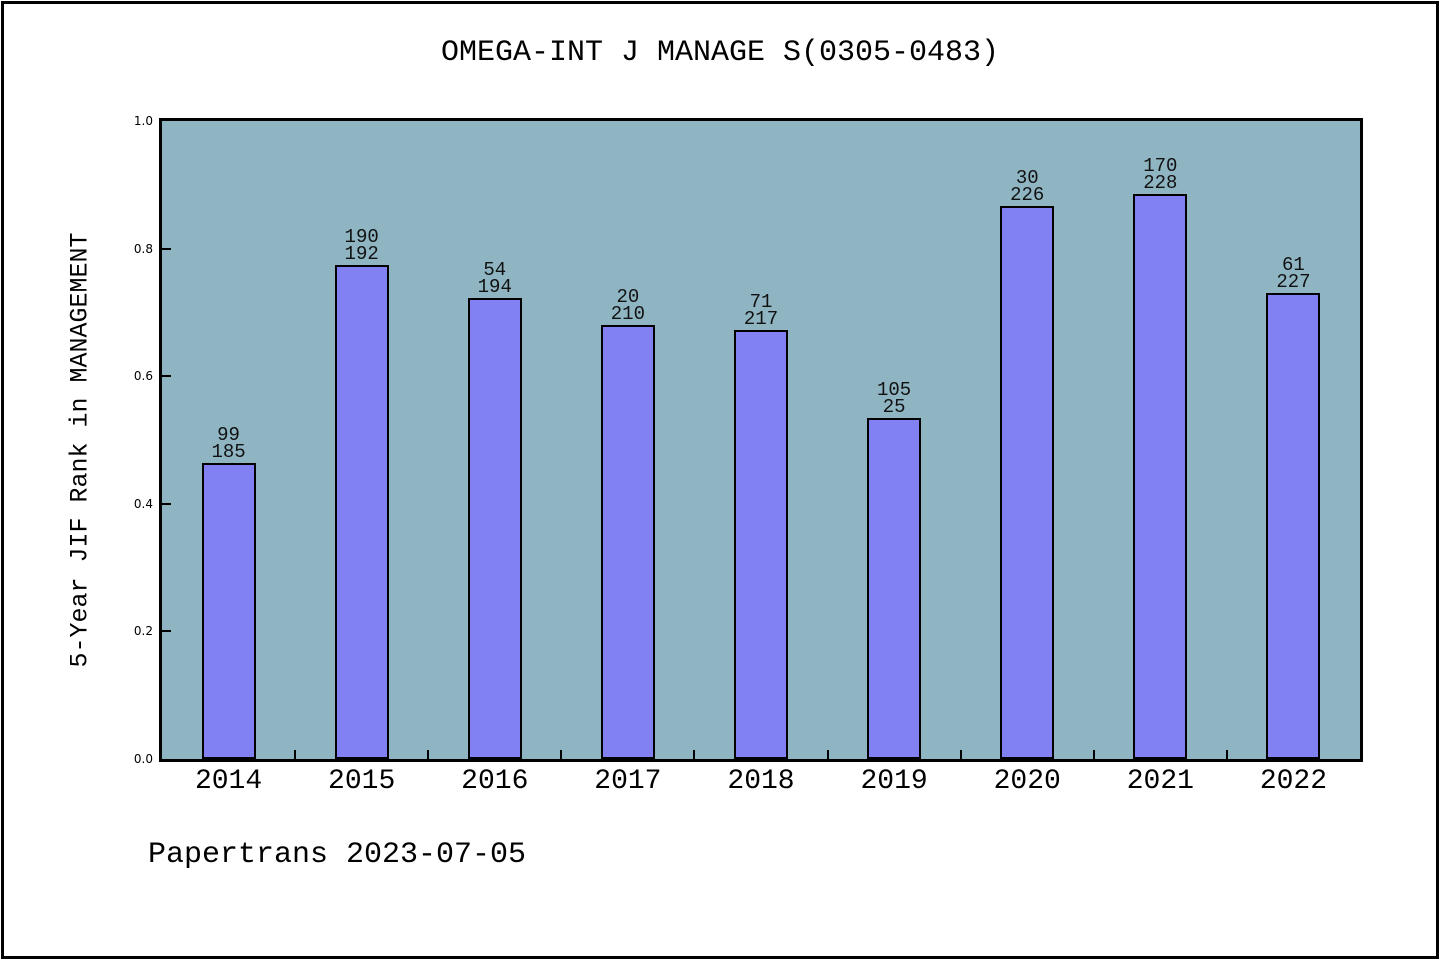 Image resolution: width=1440 pixels, height=960 pixels. Describe the element at coordinates (1027, 194) in the screenshot. I see `bar-value-line: 226` at that location.